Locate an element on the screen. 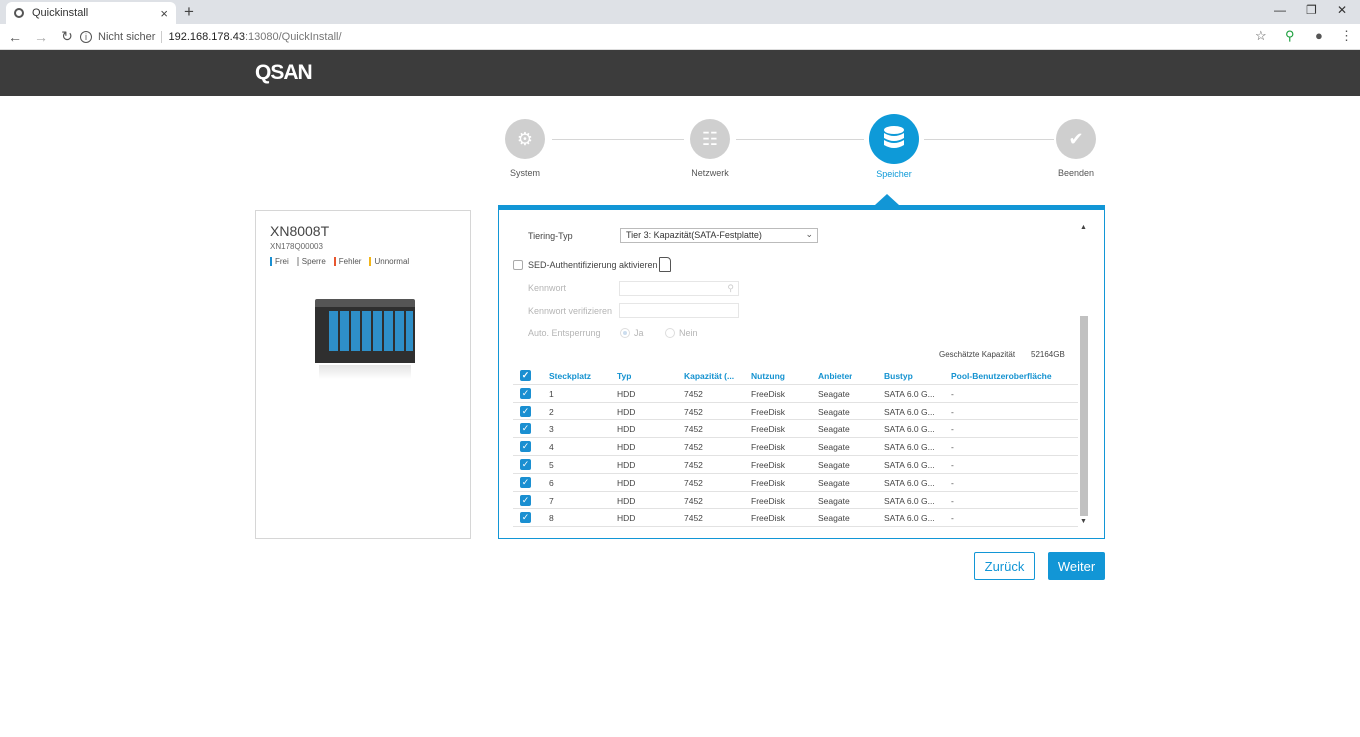 The width and height of the screenshot is (1360, 737). check-icon: ✔ is located at coordinates (1076, 139).